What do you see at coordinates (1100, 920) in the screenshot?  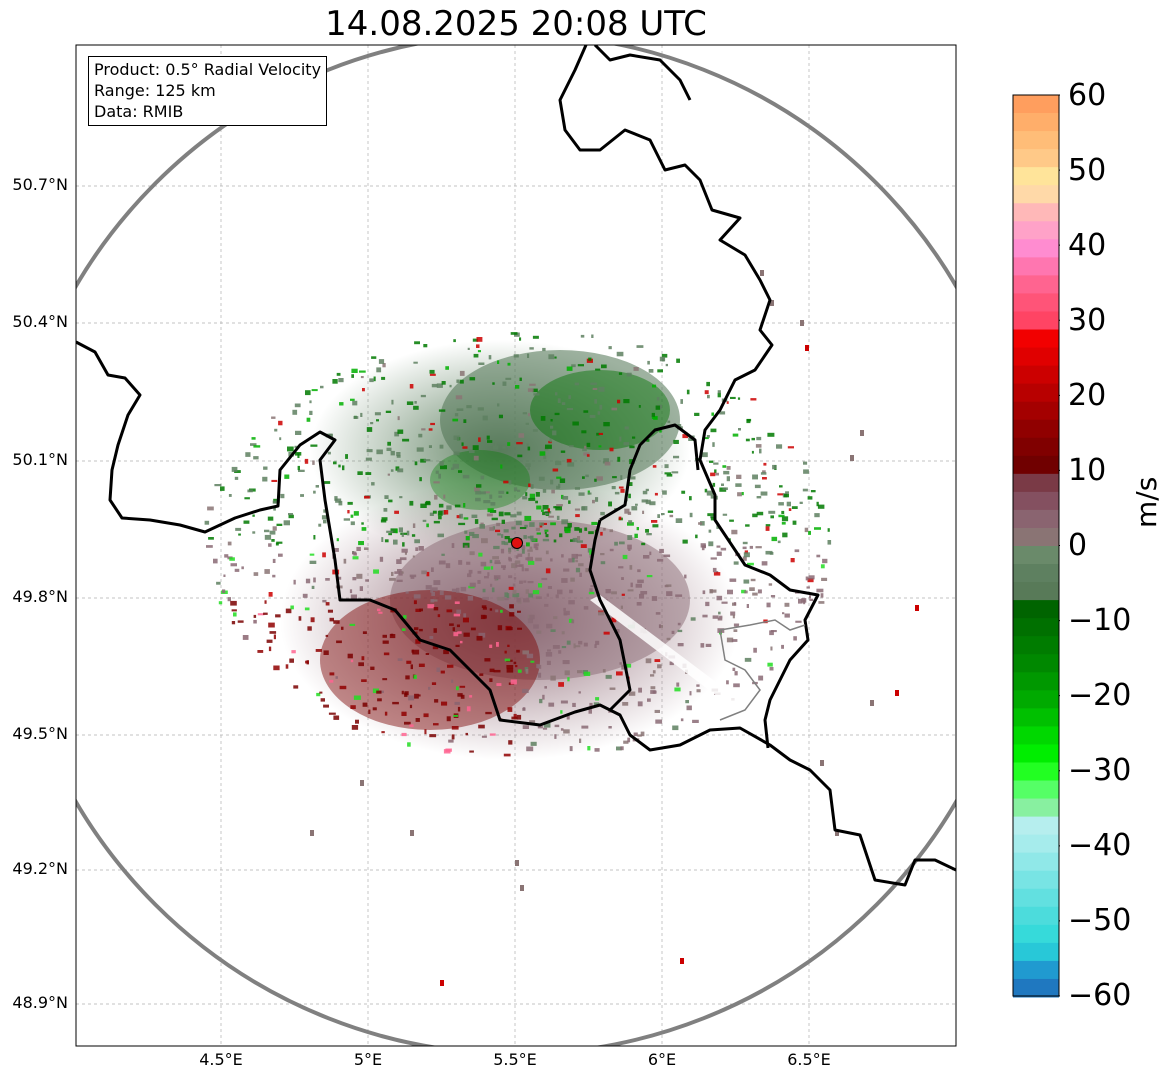 I see `colorbar-tick: −50` at bounding box center [1100, 920].